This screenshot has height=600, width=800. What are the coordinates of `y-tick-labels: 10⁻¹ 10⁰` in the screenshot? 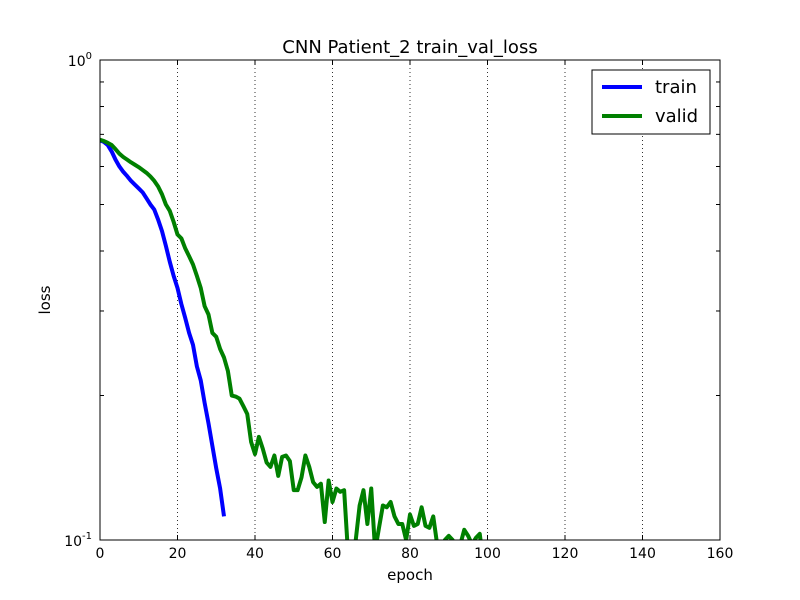 It's located at (78, 300).